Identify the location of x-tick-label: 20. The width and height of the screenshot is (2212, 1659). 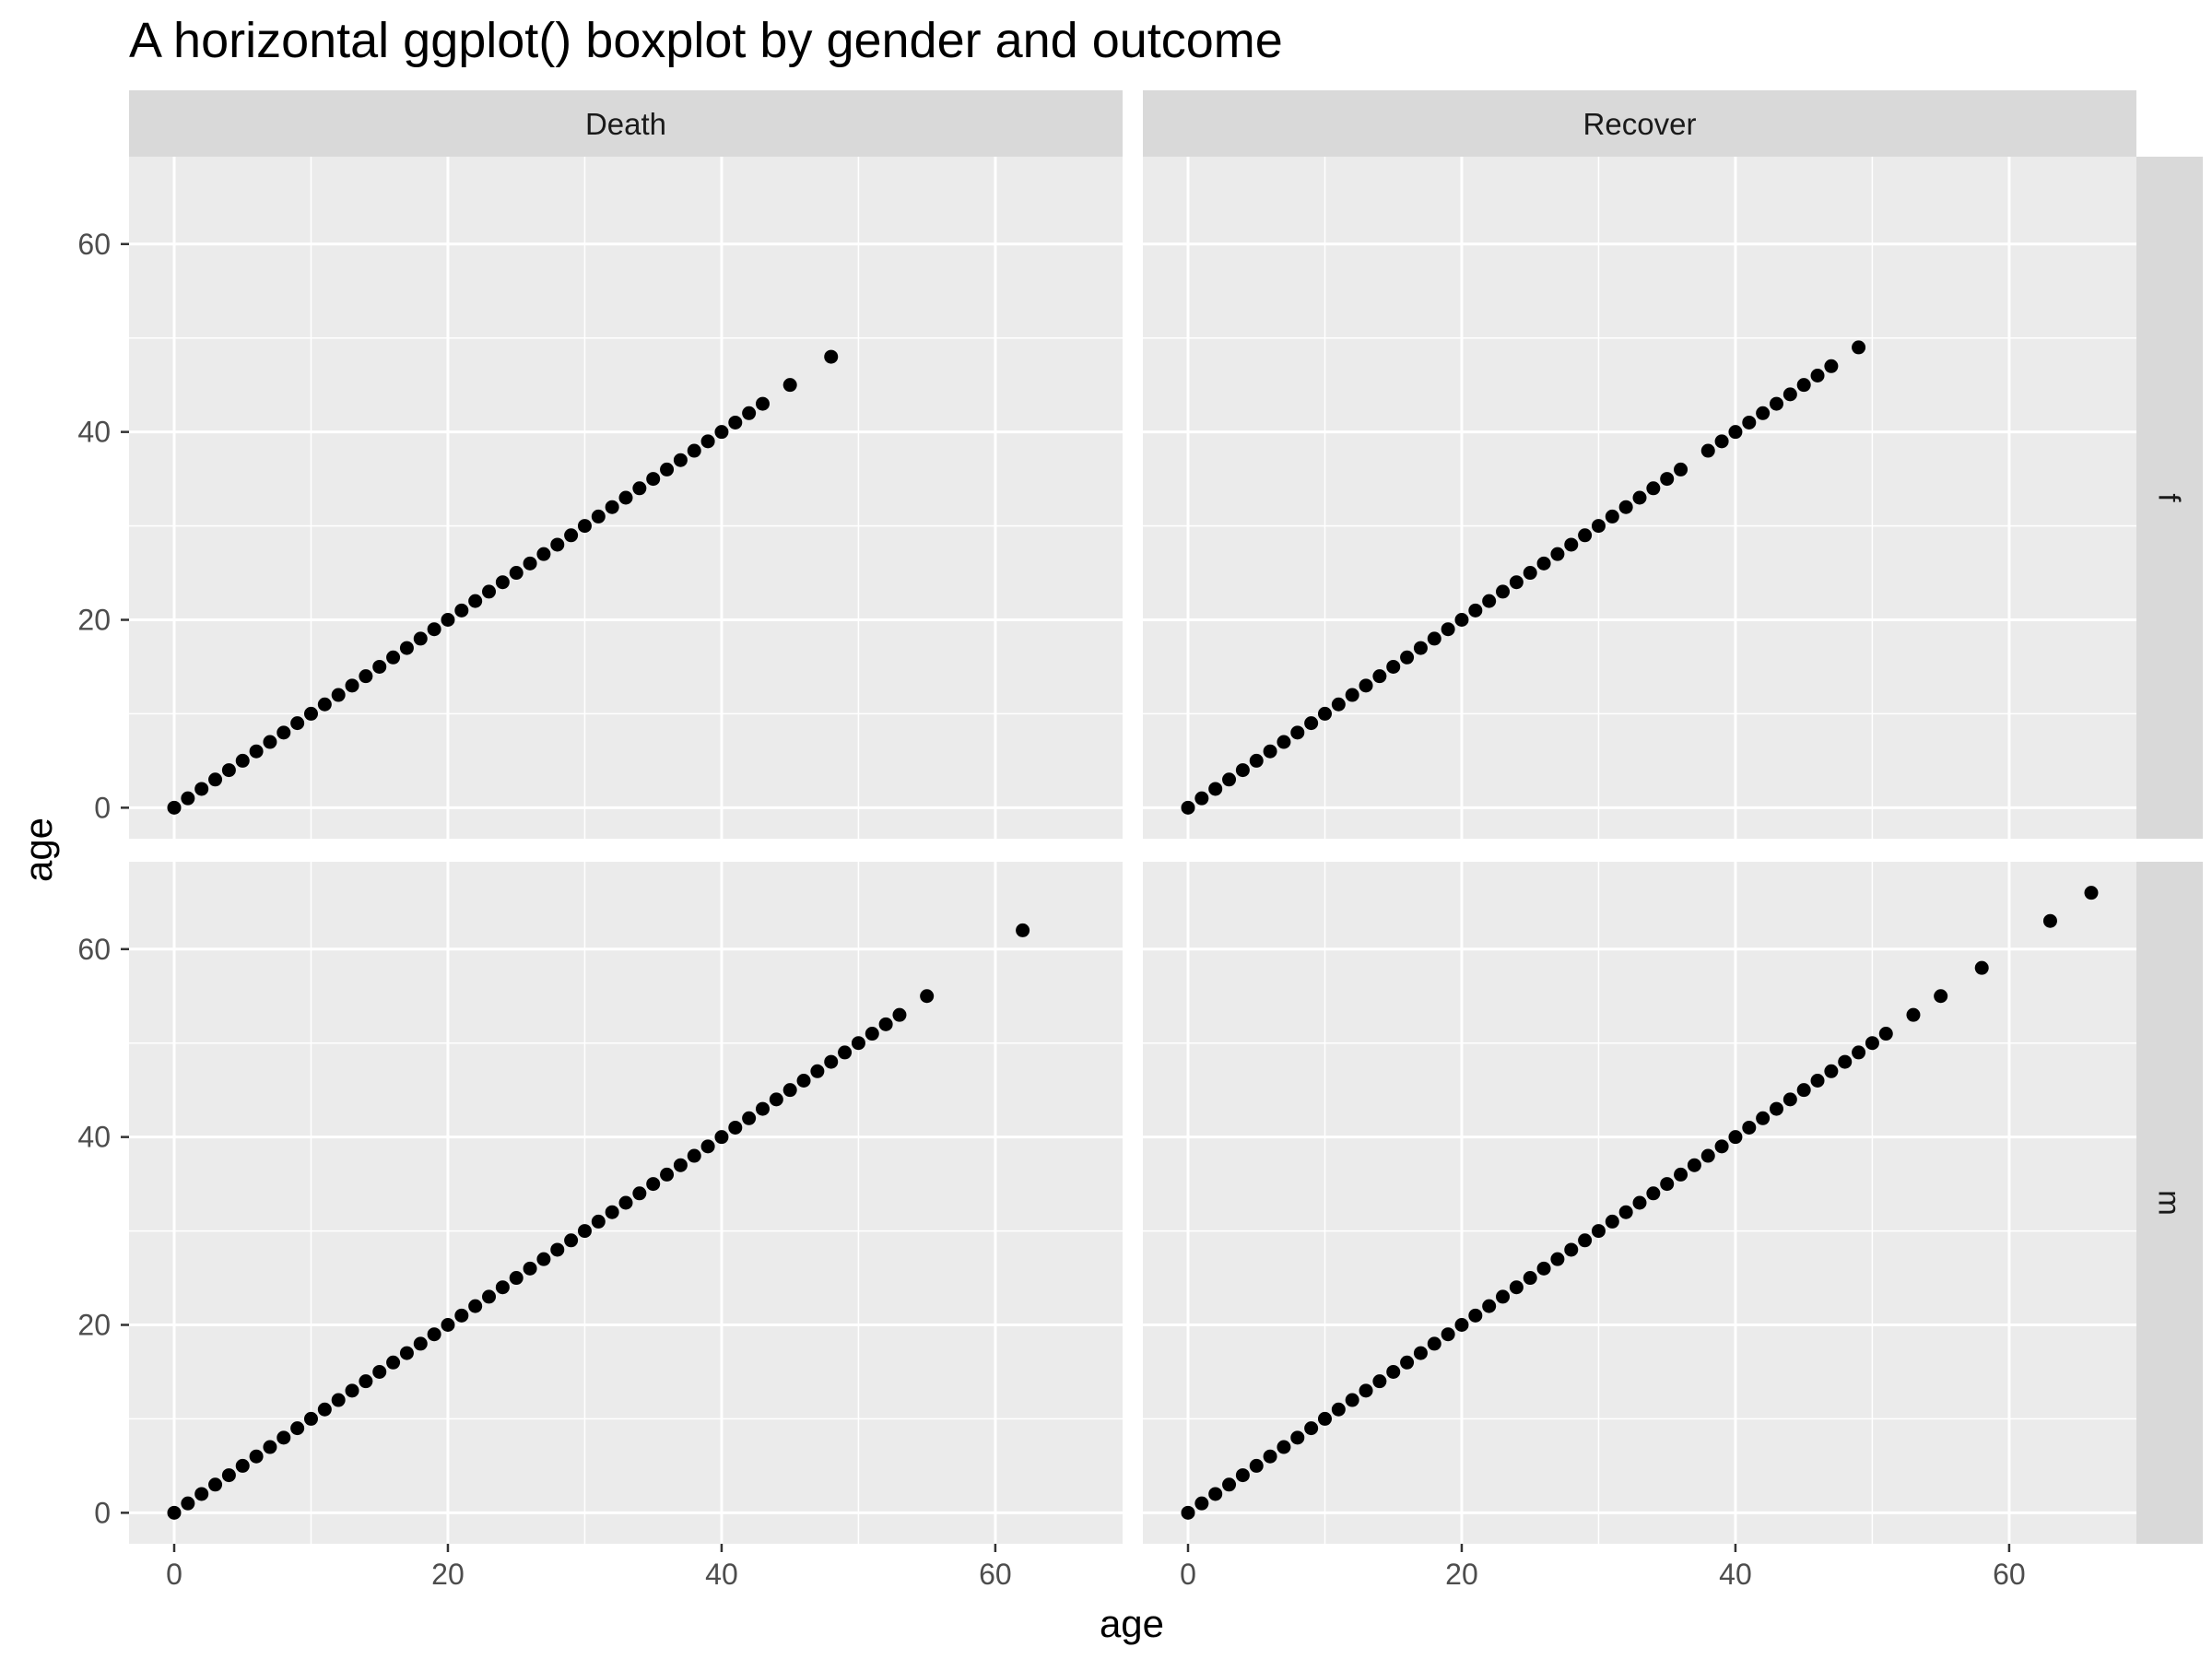
(1461, 1574).